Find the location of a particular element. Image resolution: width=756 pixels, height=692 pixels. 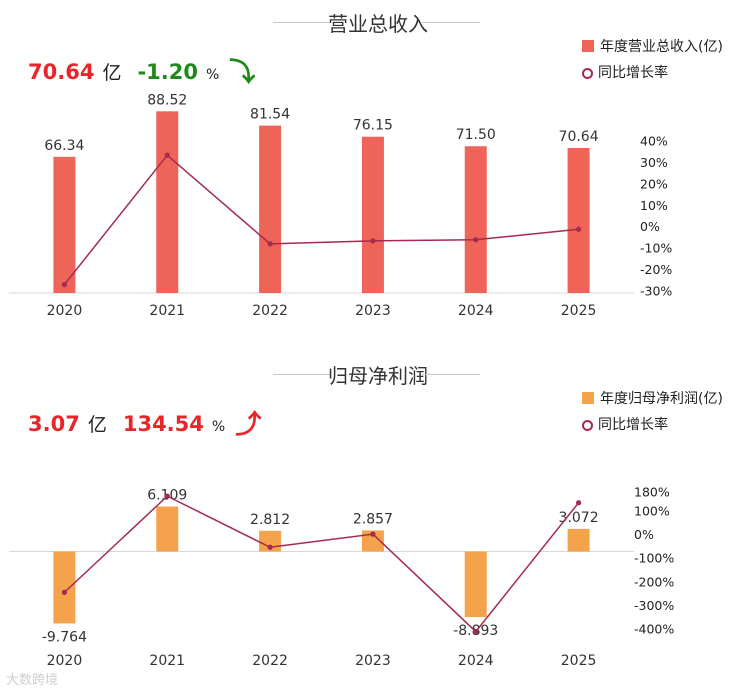

net-profit-unit: 亿 is located at coordinates (97, 425).